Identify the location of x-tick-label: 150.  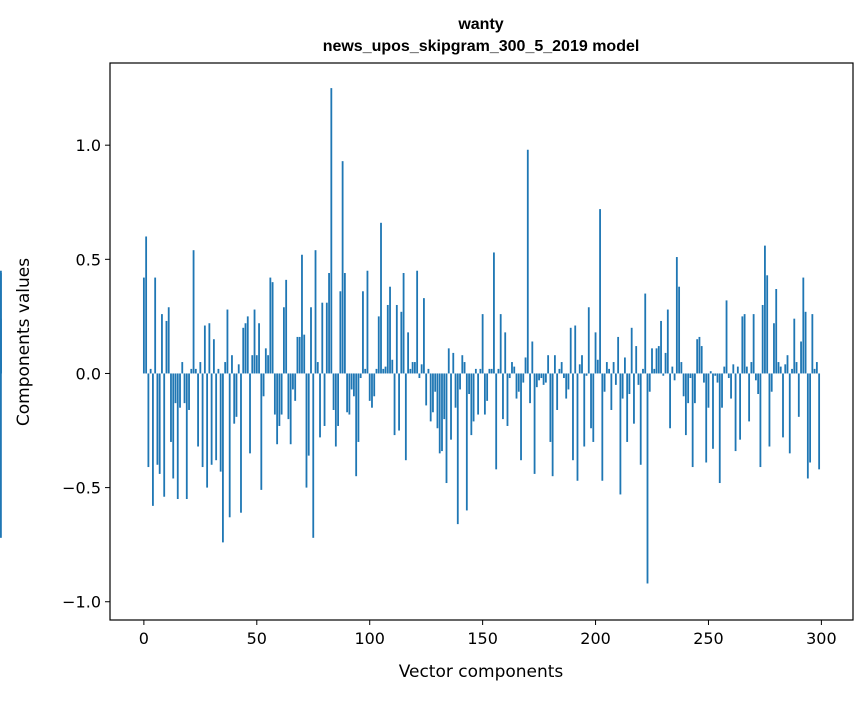
(482, 638).